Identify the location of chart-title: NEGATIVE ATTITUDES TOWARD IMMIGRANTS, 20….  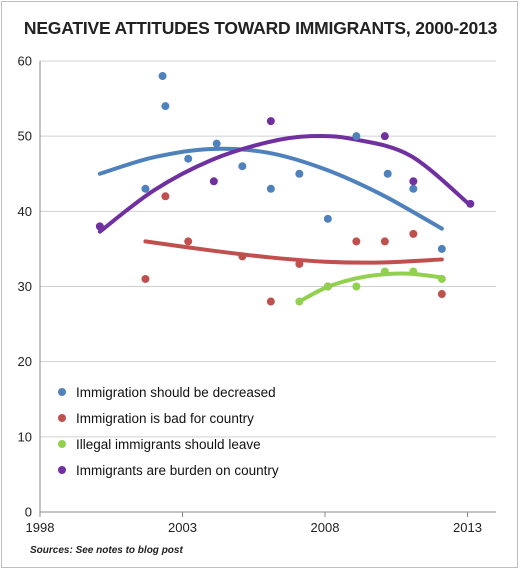
(260, 28).